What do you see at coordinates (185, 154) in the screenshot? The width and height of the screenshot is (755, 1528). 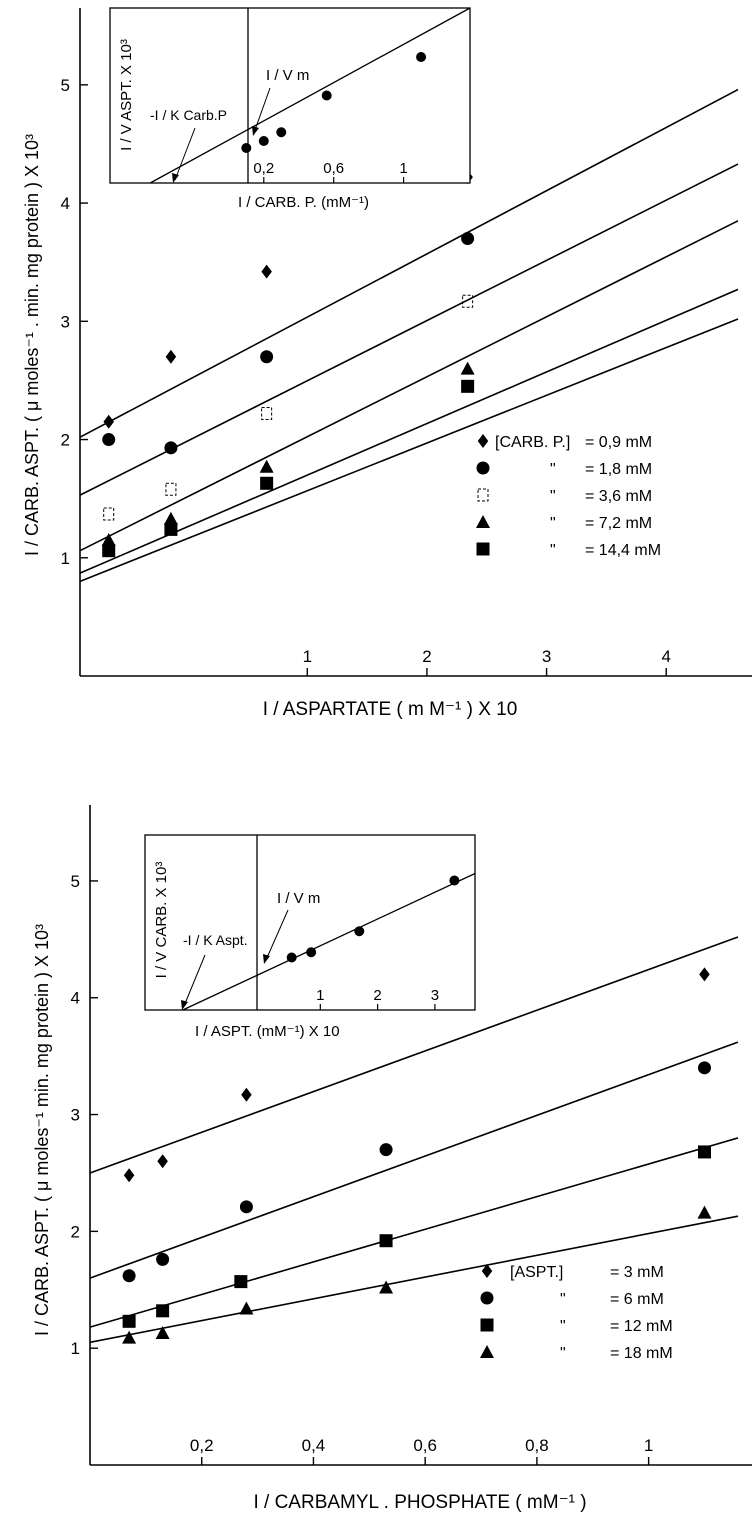 I see `panel1-inset-km-arrow` at bounding box center [185, 154].